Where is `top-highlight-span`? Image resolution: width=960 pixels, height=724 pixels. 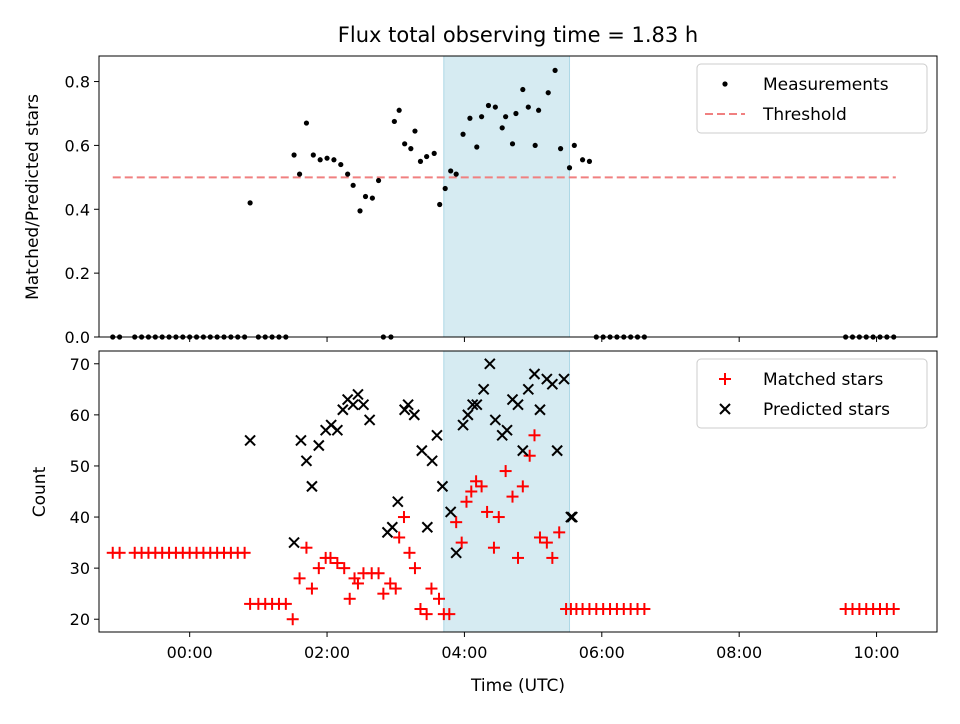 top-highlight-span is located at coordinates (507, 196).